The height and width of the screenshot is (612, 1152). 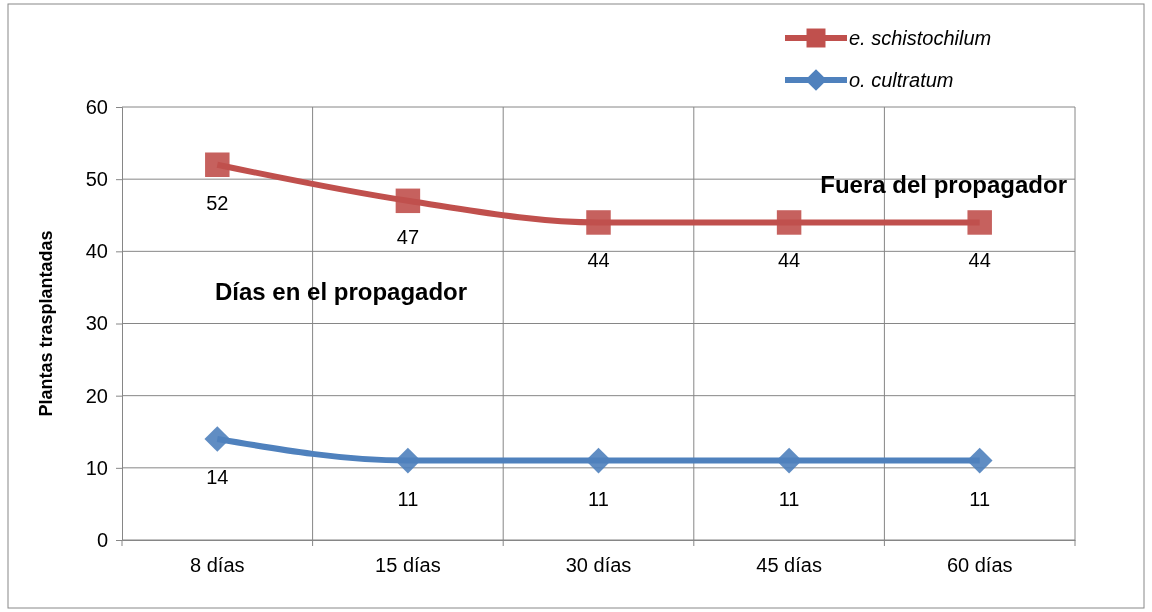 I want to click on y-tick-label: 50, so click(x=96, y=179).